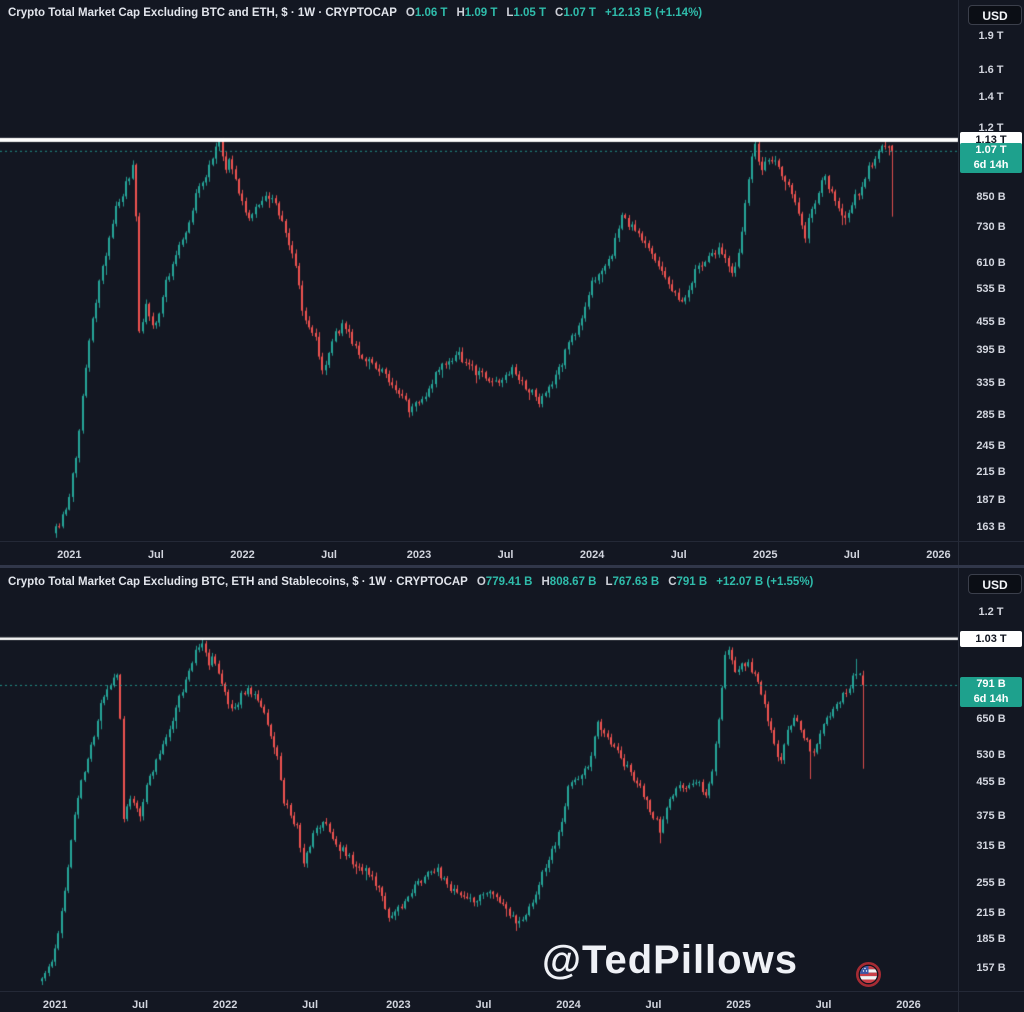 This screenshot has height=1012, width=1024. Describe the element at coordinates (995, 584) in the screenshot. I see `currency-button-bottom: USD` at that location.